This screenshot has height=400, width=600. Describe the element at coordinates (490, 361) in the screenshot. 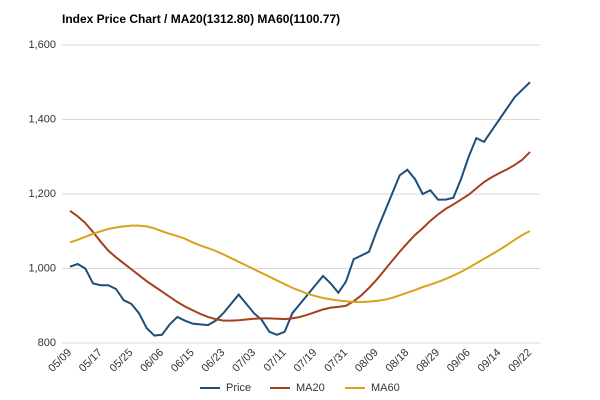

I see `x-tick-label: 09/14` at that location.